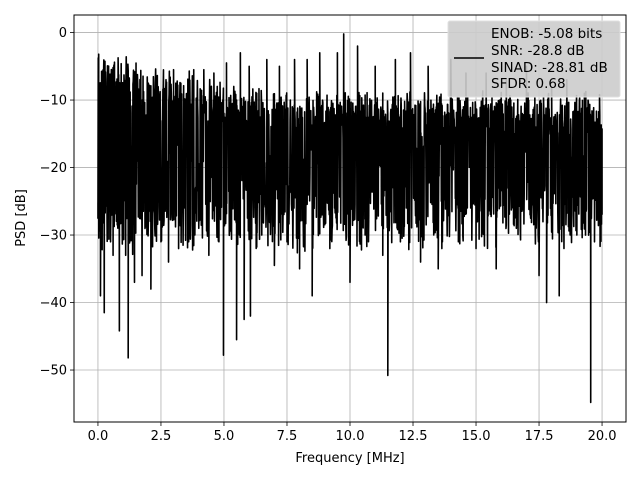 This screenshot has height=480, width=640. I want to click on x-tick-label: 7.5, so click(287, 436).